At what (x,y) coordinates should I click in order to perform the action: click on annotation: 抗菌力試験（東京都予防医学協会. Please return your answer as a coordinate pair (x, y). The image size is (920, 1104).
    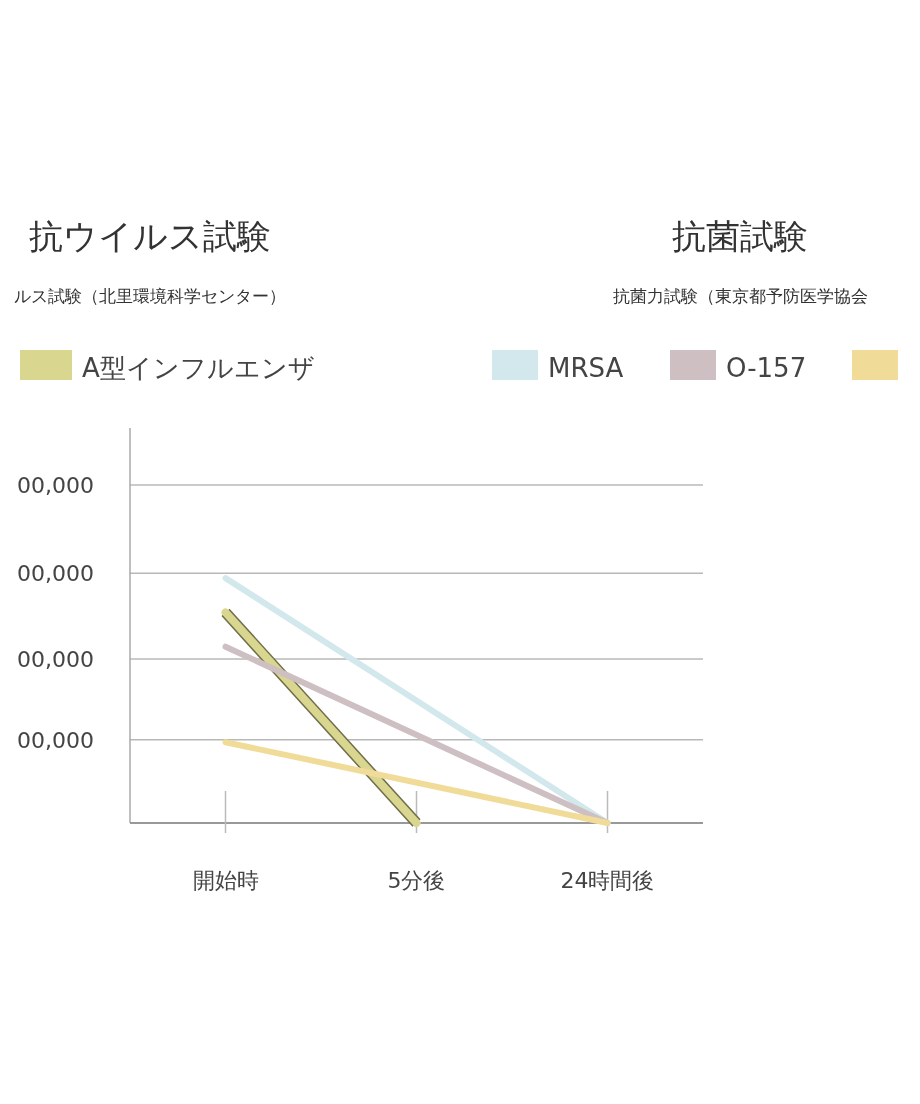
    Looking at the image, I should click on (740, 296).